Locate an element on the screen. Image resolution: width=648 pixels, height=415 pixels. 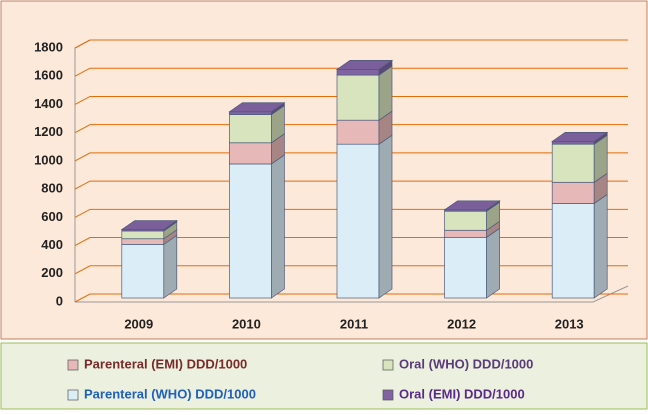
y-tick-label: 0 is located at coordinates (59, 300).